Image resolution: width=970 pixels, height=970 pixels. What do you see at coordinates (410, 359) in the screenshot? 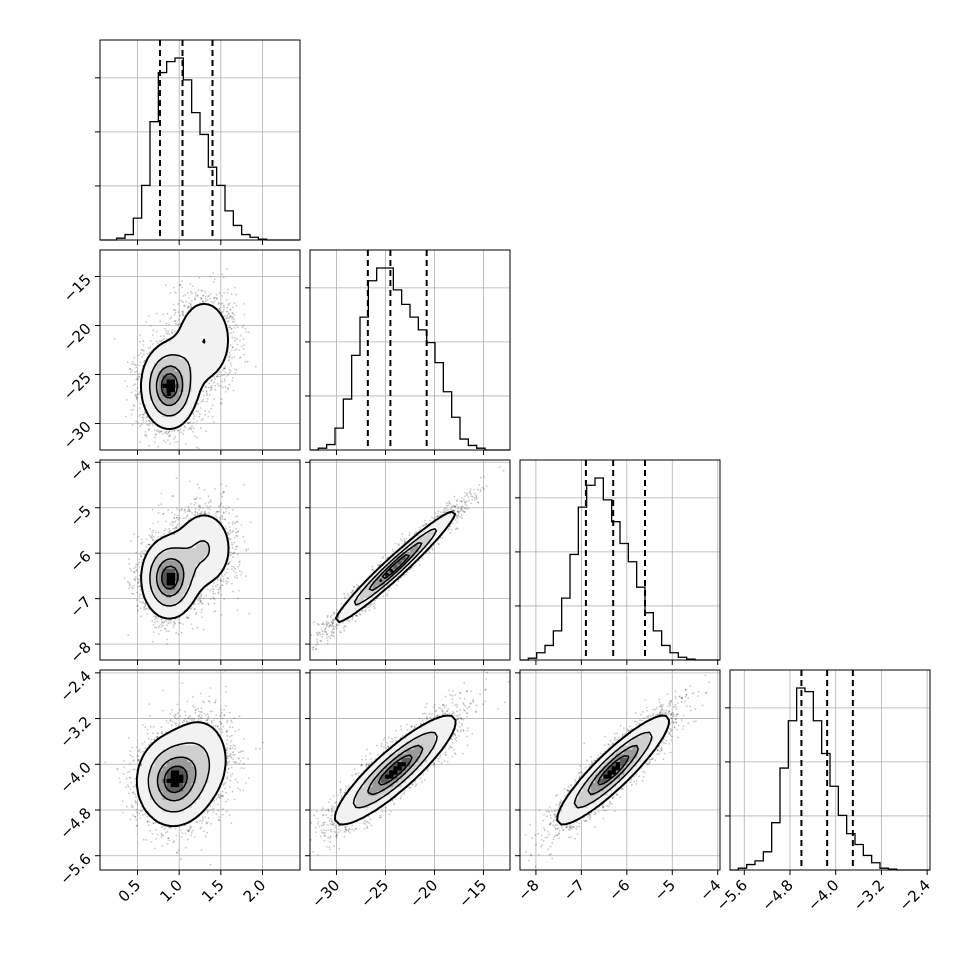
I see `histogram-step` at bounding box center [410, 359].